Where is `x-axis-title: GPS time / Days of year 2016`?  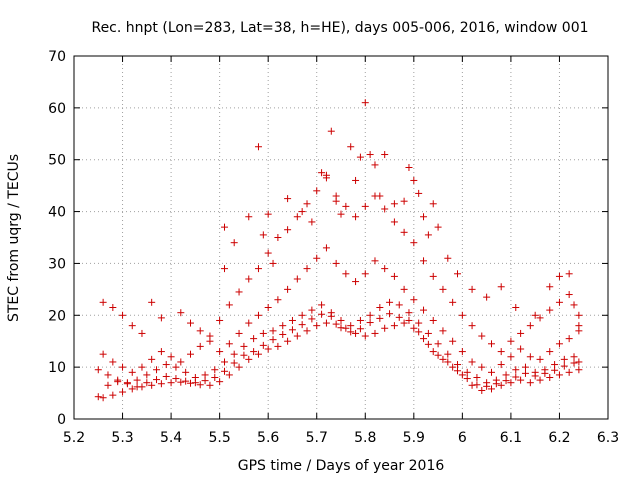 x-axis-title: GPS time / Days of year 2016 is located at coordinates (341, 466).